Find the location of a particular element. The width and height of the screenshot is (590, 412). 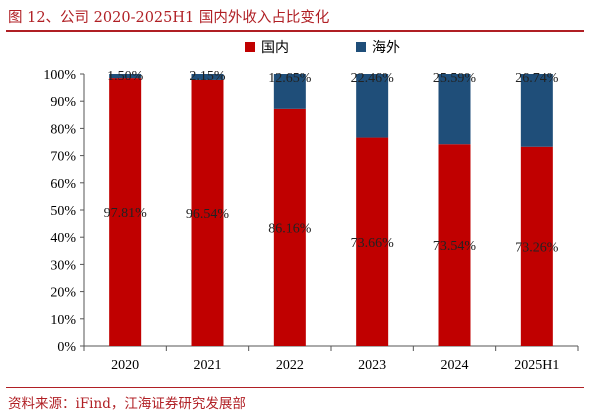

data-label-domestic: 96.54% is located at coordinates (208, 214).